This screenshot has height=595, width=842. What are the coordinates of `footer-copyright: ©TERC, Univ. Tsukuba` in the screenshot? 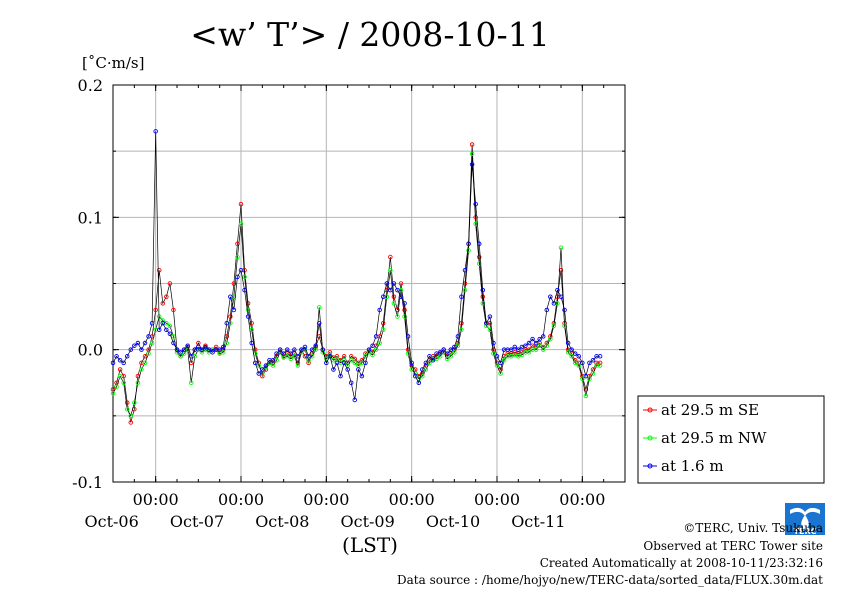 It's located at (753, 528).